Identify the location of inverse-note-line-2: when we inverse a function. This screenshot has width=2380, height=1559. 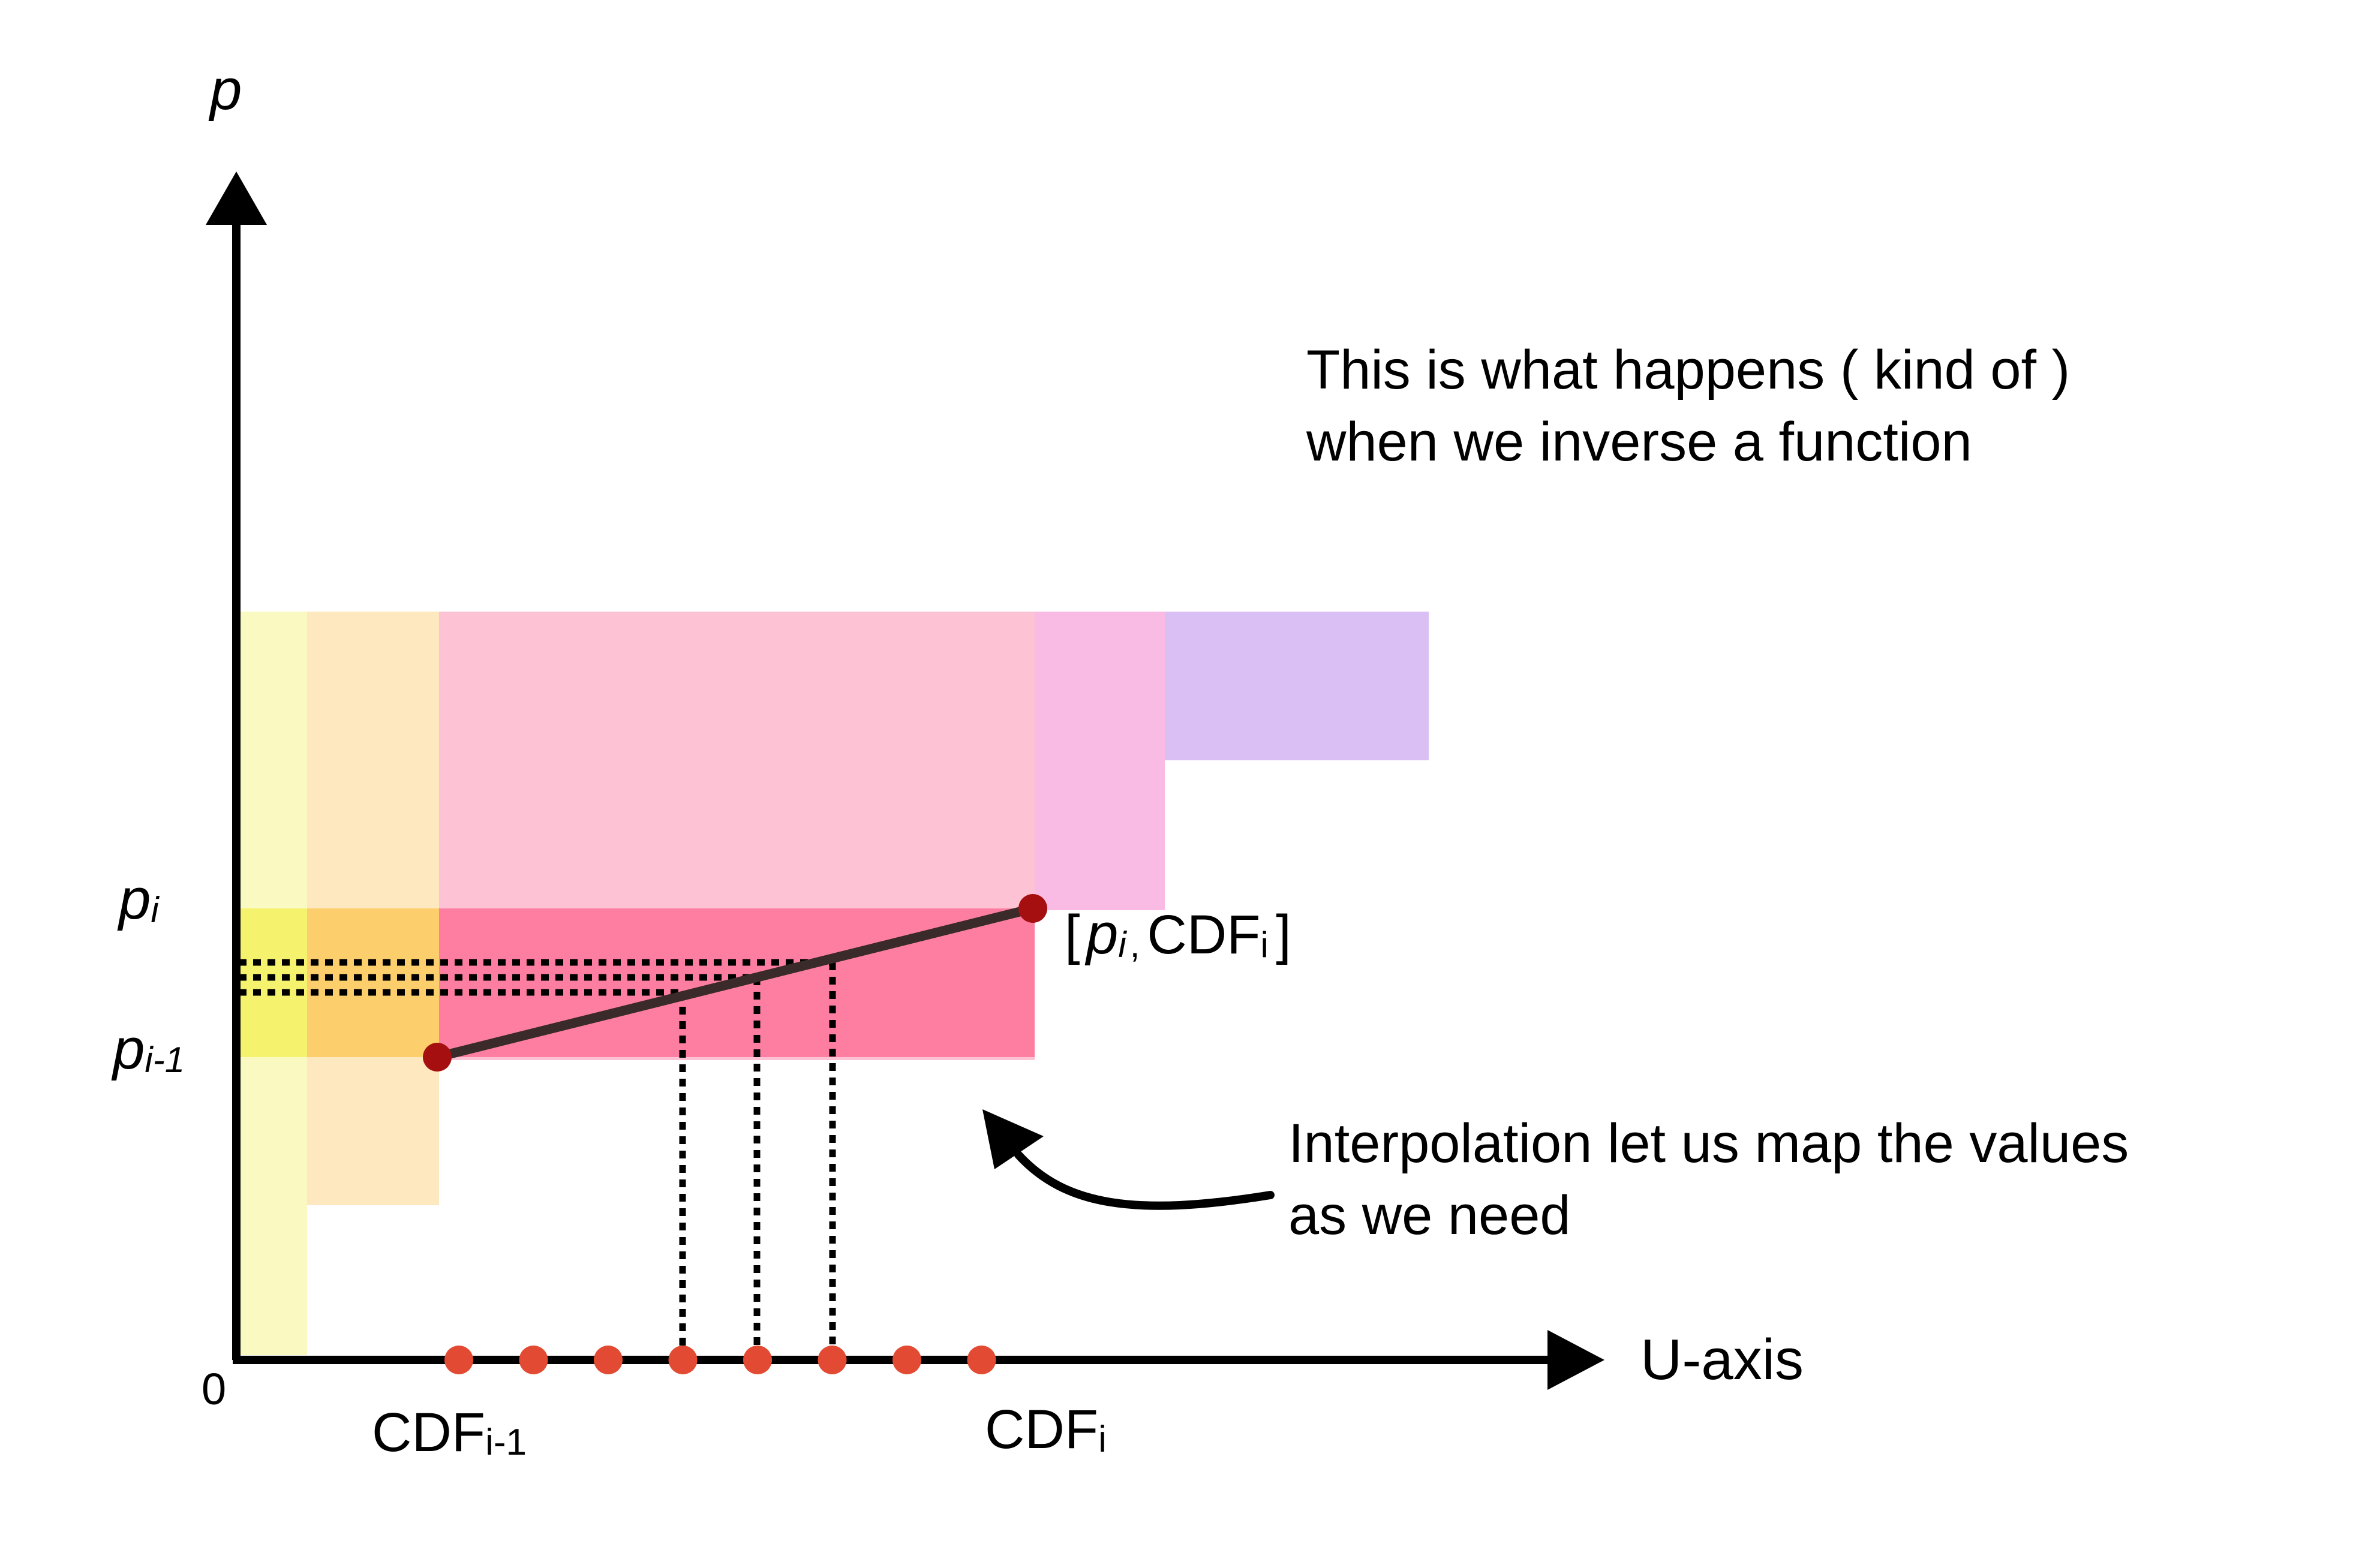
(1639, 442).